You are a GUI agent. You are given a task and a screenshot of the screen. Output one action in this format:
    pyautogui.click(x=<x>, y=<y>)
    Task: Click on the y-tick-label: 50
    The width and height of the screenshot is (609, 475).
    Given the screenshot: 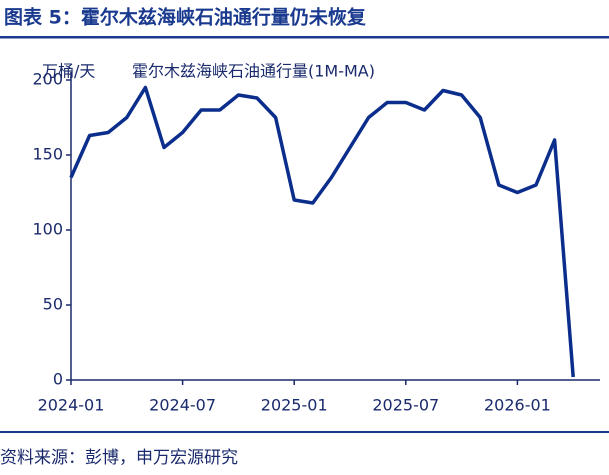 What is the action you would take?
    pyautogui.click(x=53, y=304)
    